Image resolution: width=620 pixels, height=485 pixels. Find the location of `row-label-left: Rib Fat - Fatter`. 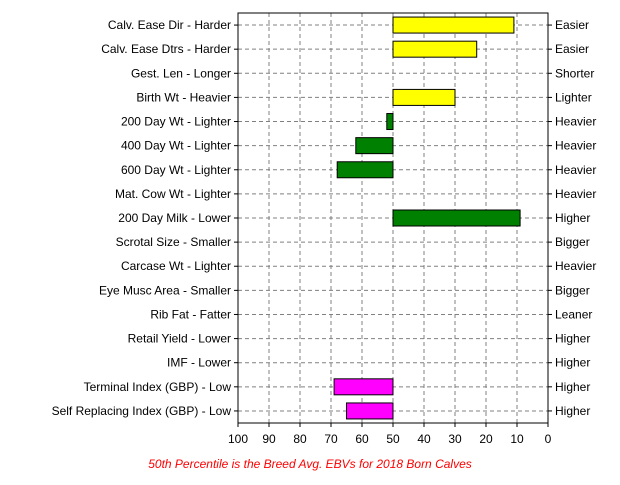

row-label-left: Rib Fat - Fatter is located at coordinates (190, 314).